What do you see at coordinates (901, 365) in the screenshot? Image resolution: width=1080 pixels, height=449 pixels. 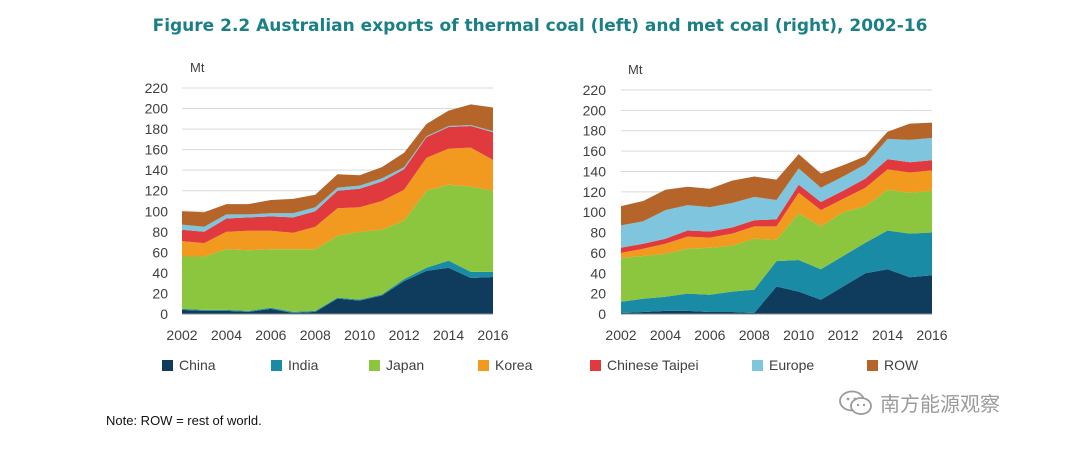 I see `legend-label: ROW` at bounding box center [901, 365].